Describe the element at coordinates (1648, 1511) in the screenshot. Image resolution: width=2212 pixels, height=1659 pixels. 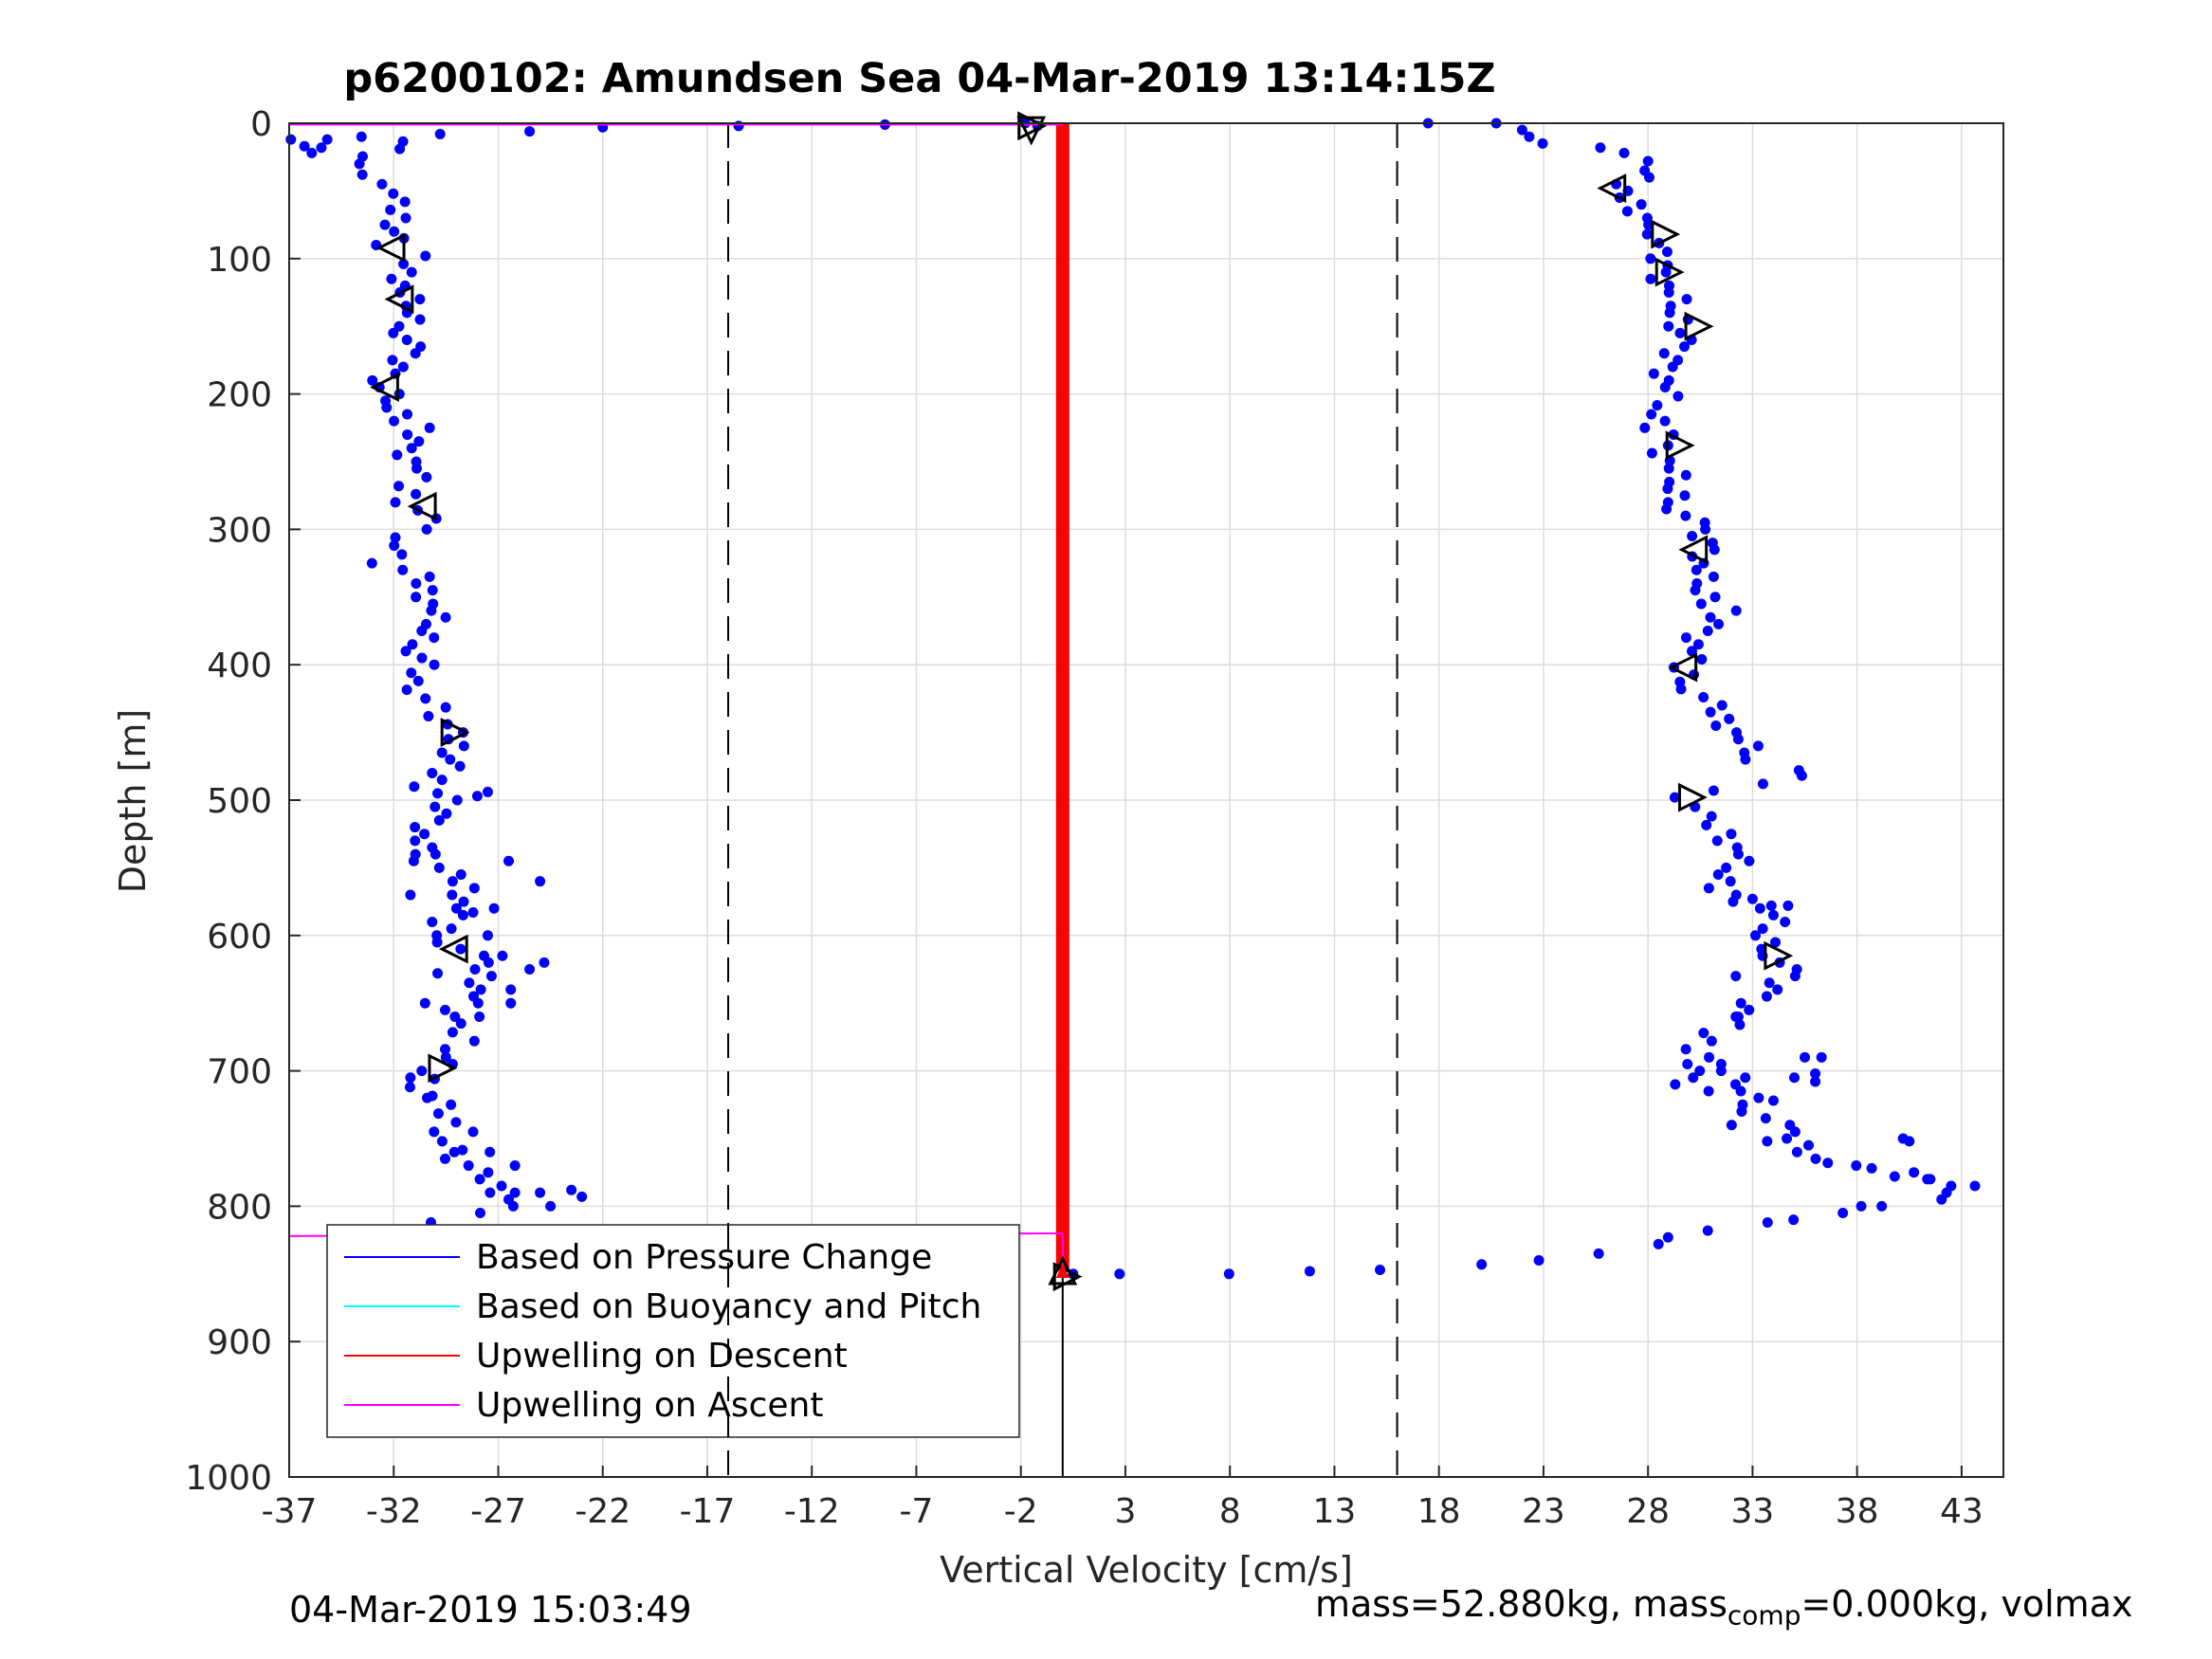
I see `x-tick-label: 28` at that location.